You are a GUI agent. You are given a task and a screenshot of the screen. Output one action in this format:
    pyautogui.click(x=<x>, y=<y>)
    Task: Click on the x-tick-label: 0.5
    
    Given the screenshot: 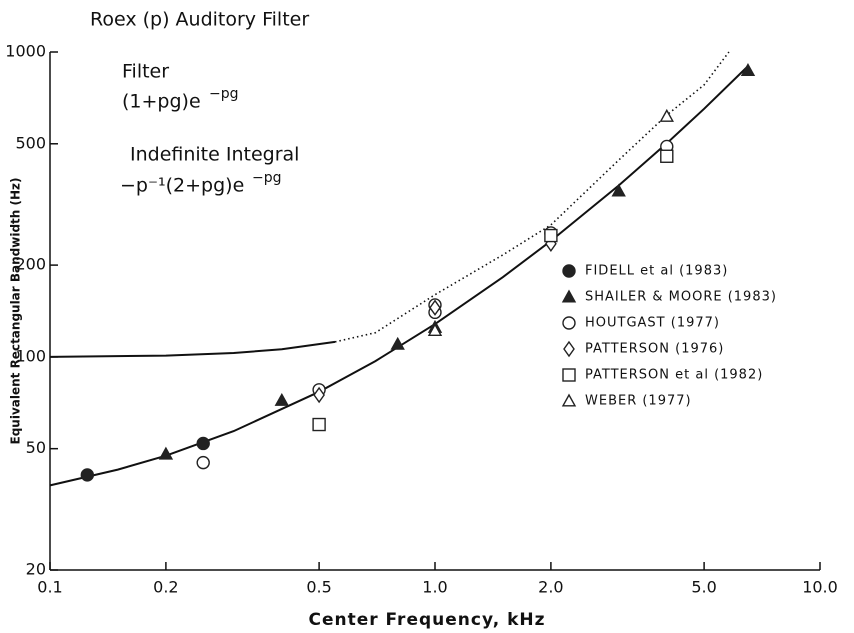 What is the action you would take?
    pyautogui.click(x=318, y=587)
    